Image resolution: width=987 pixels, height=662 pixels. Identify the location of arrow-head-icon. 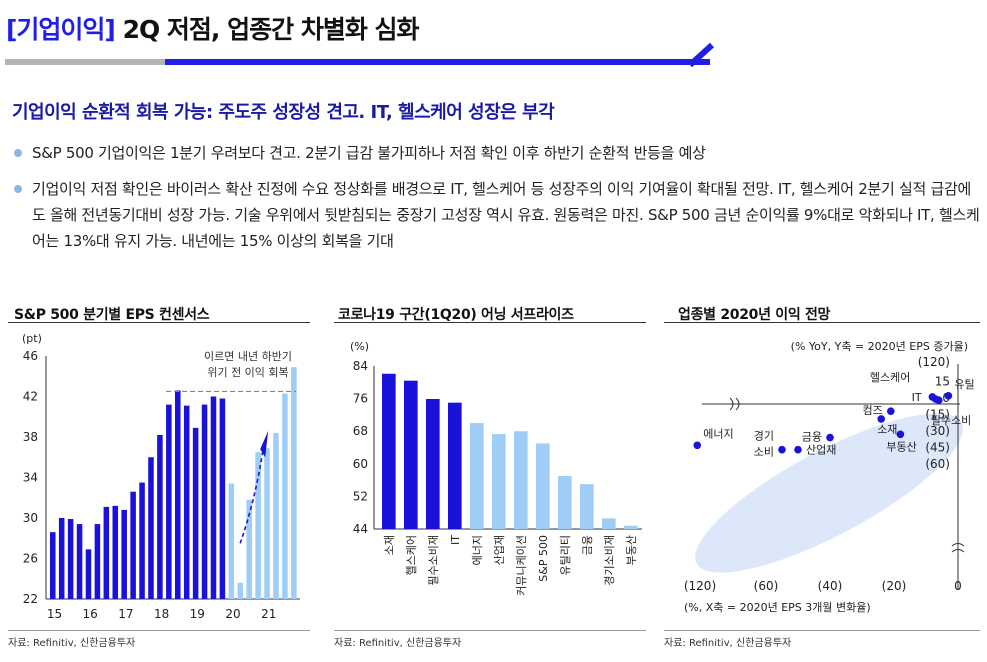
(264, 444).